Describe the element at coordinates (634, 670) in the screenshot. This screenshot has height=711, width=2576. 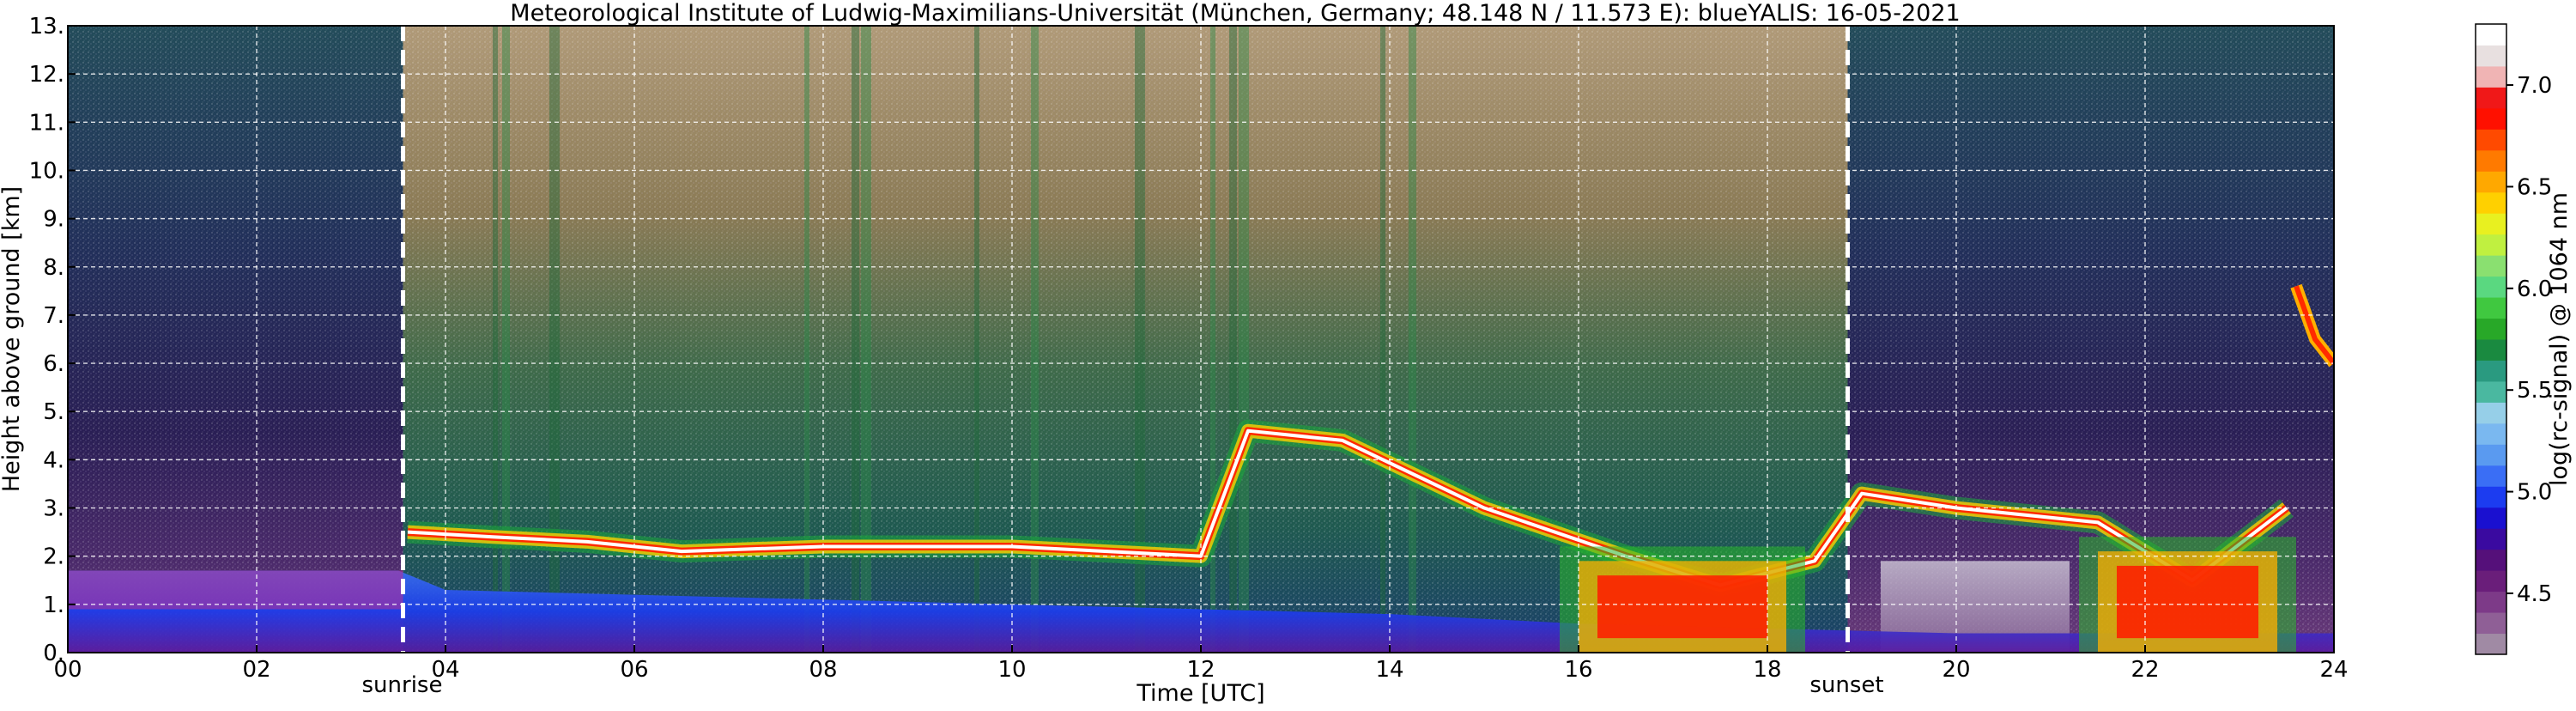
I see `x-tick-label: 06` at that location.